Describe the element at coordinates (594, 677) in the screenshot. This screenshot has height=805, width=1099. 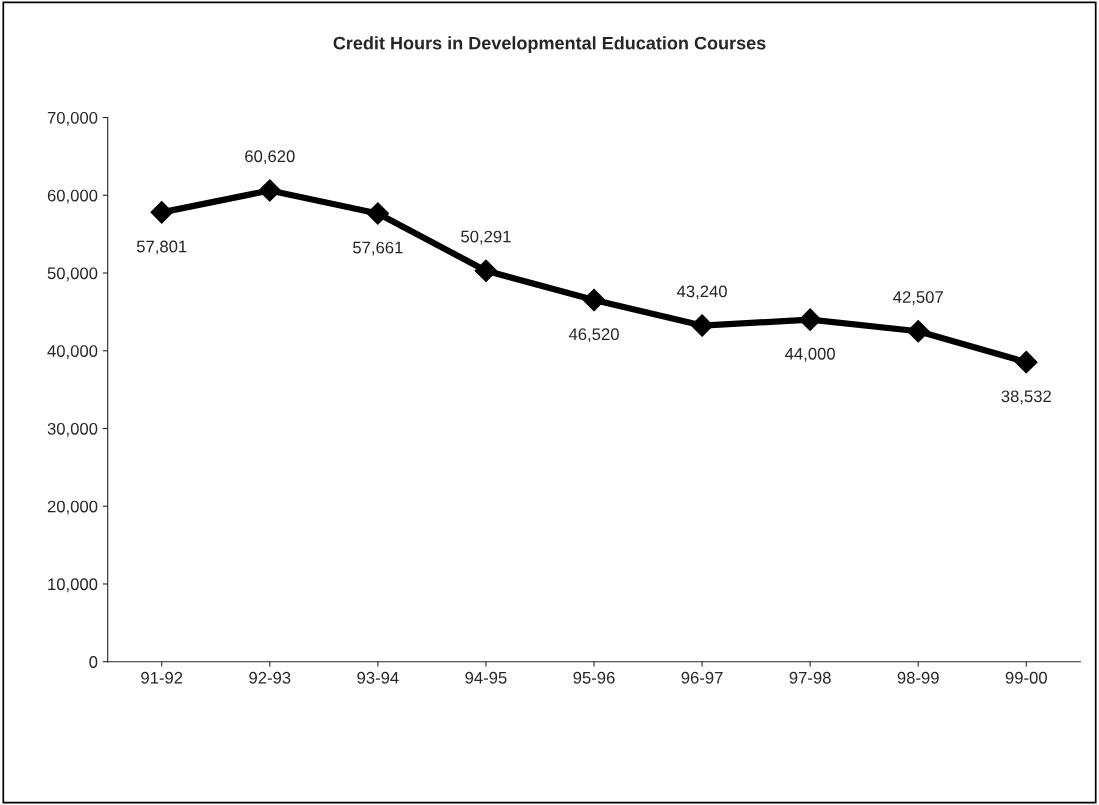
I see `x-tick-label: 95-96` at that location.